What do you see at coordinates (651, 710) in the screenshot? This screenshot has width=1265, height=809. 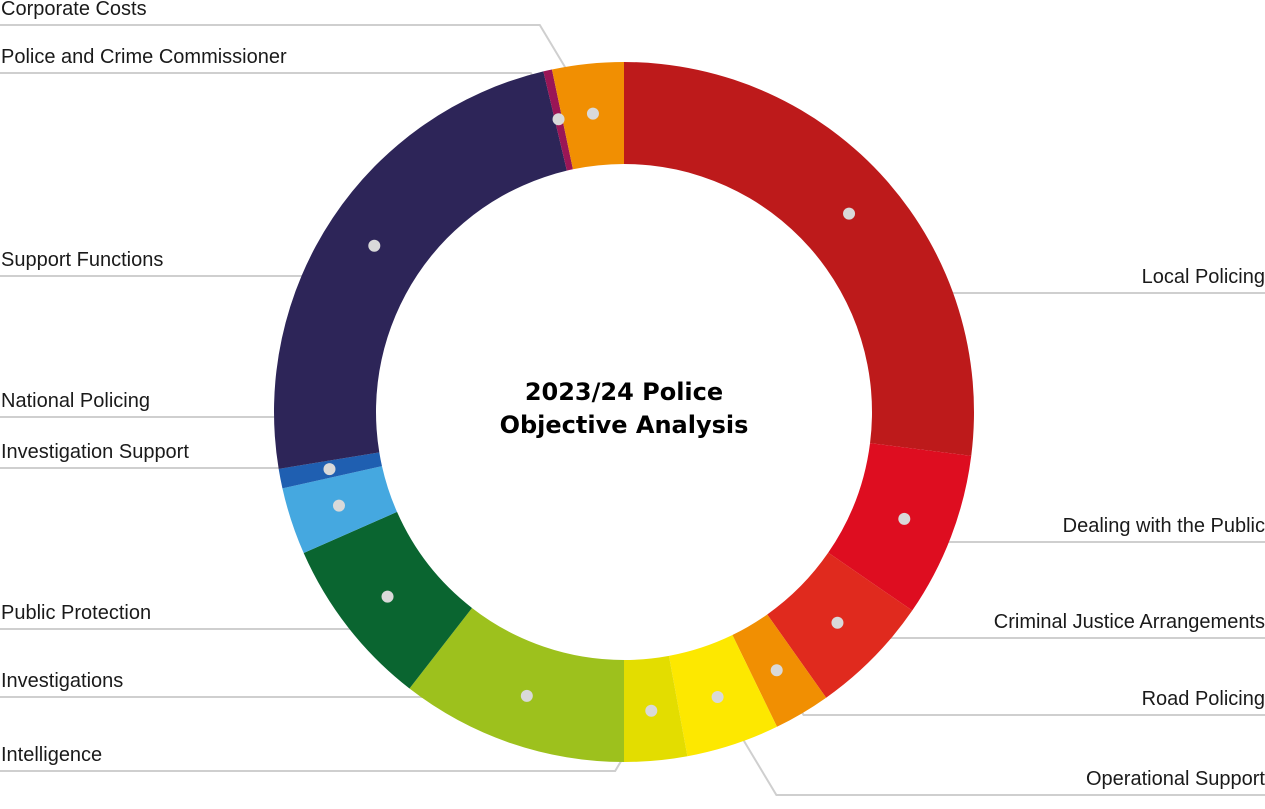 I see `marker-intelligence` at bounding box center [651, 710].